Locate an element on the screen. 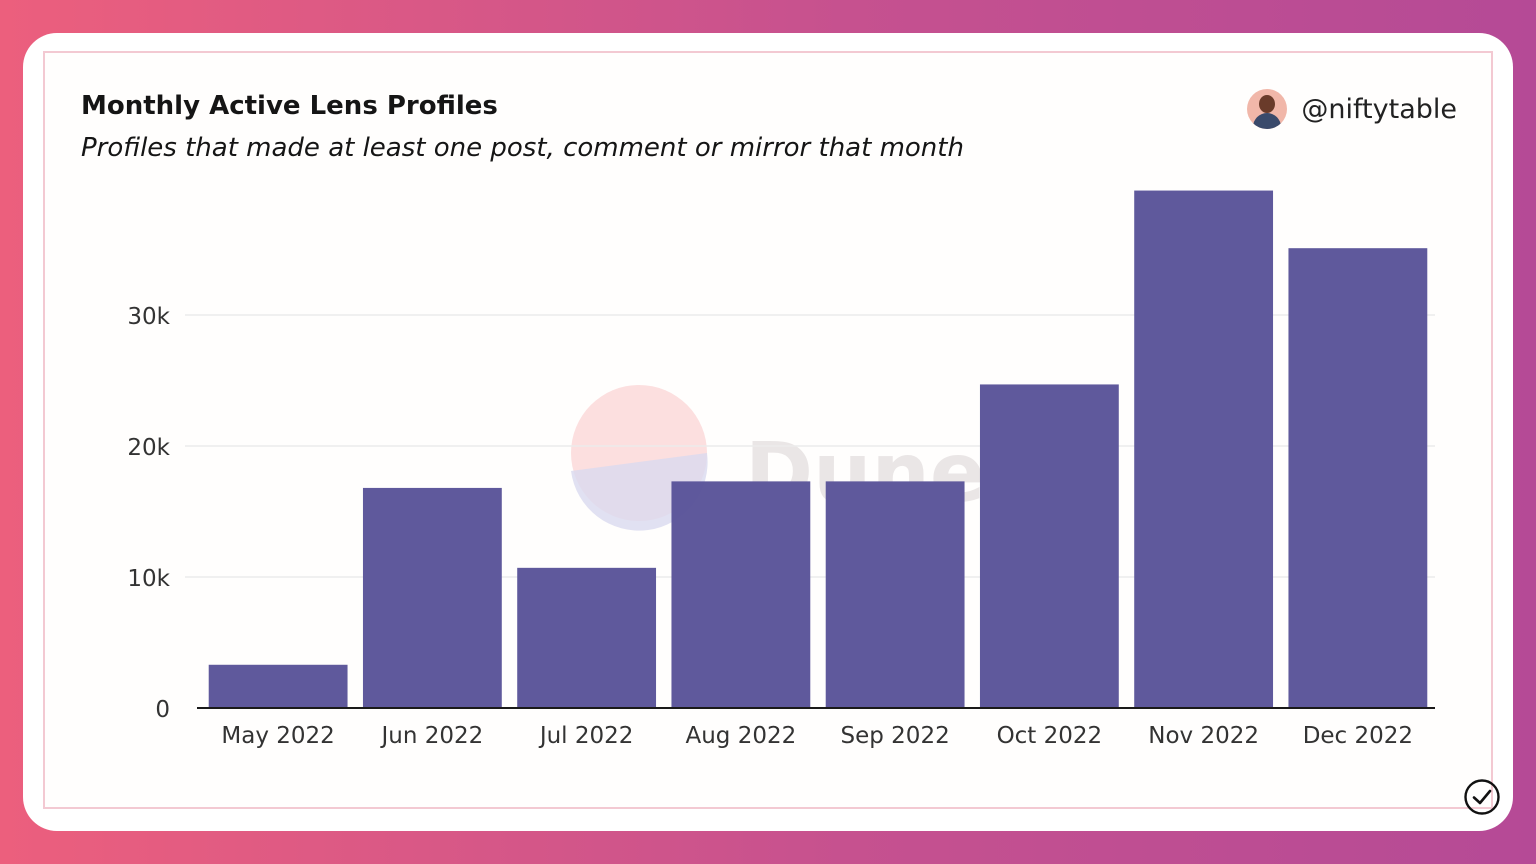 This screenshot has height=864, width=1536. bar-sep-2022 is located at coordinates (895, 594).